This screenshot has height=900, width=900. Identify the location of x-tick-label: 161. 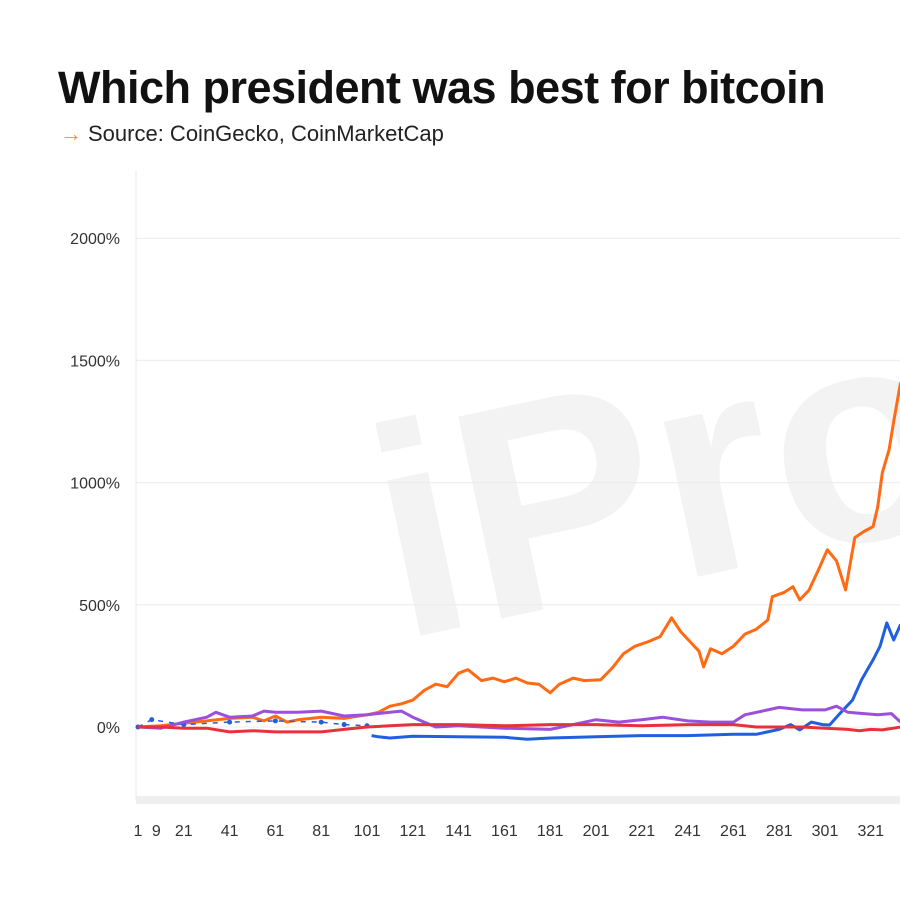
(504, 831).